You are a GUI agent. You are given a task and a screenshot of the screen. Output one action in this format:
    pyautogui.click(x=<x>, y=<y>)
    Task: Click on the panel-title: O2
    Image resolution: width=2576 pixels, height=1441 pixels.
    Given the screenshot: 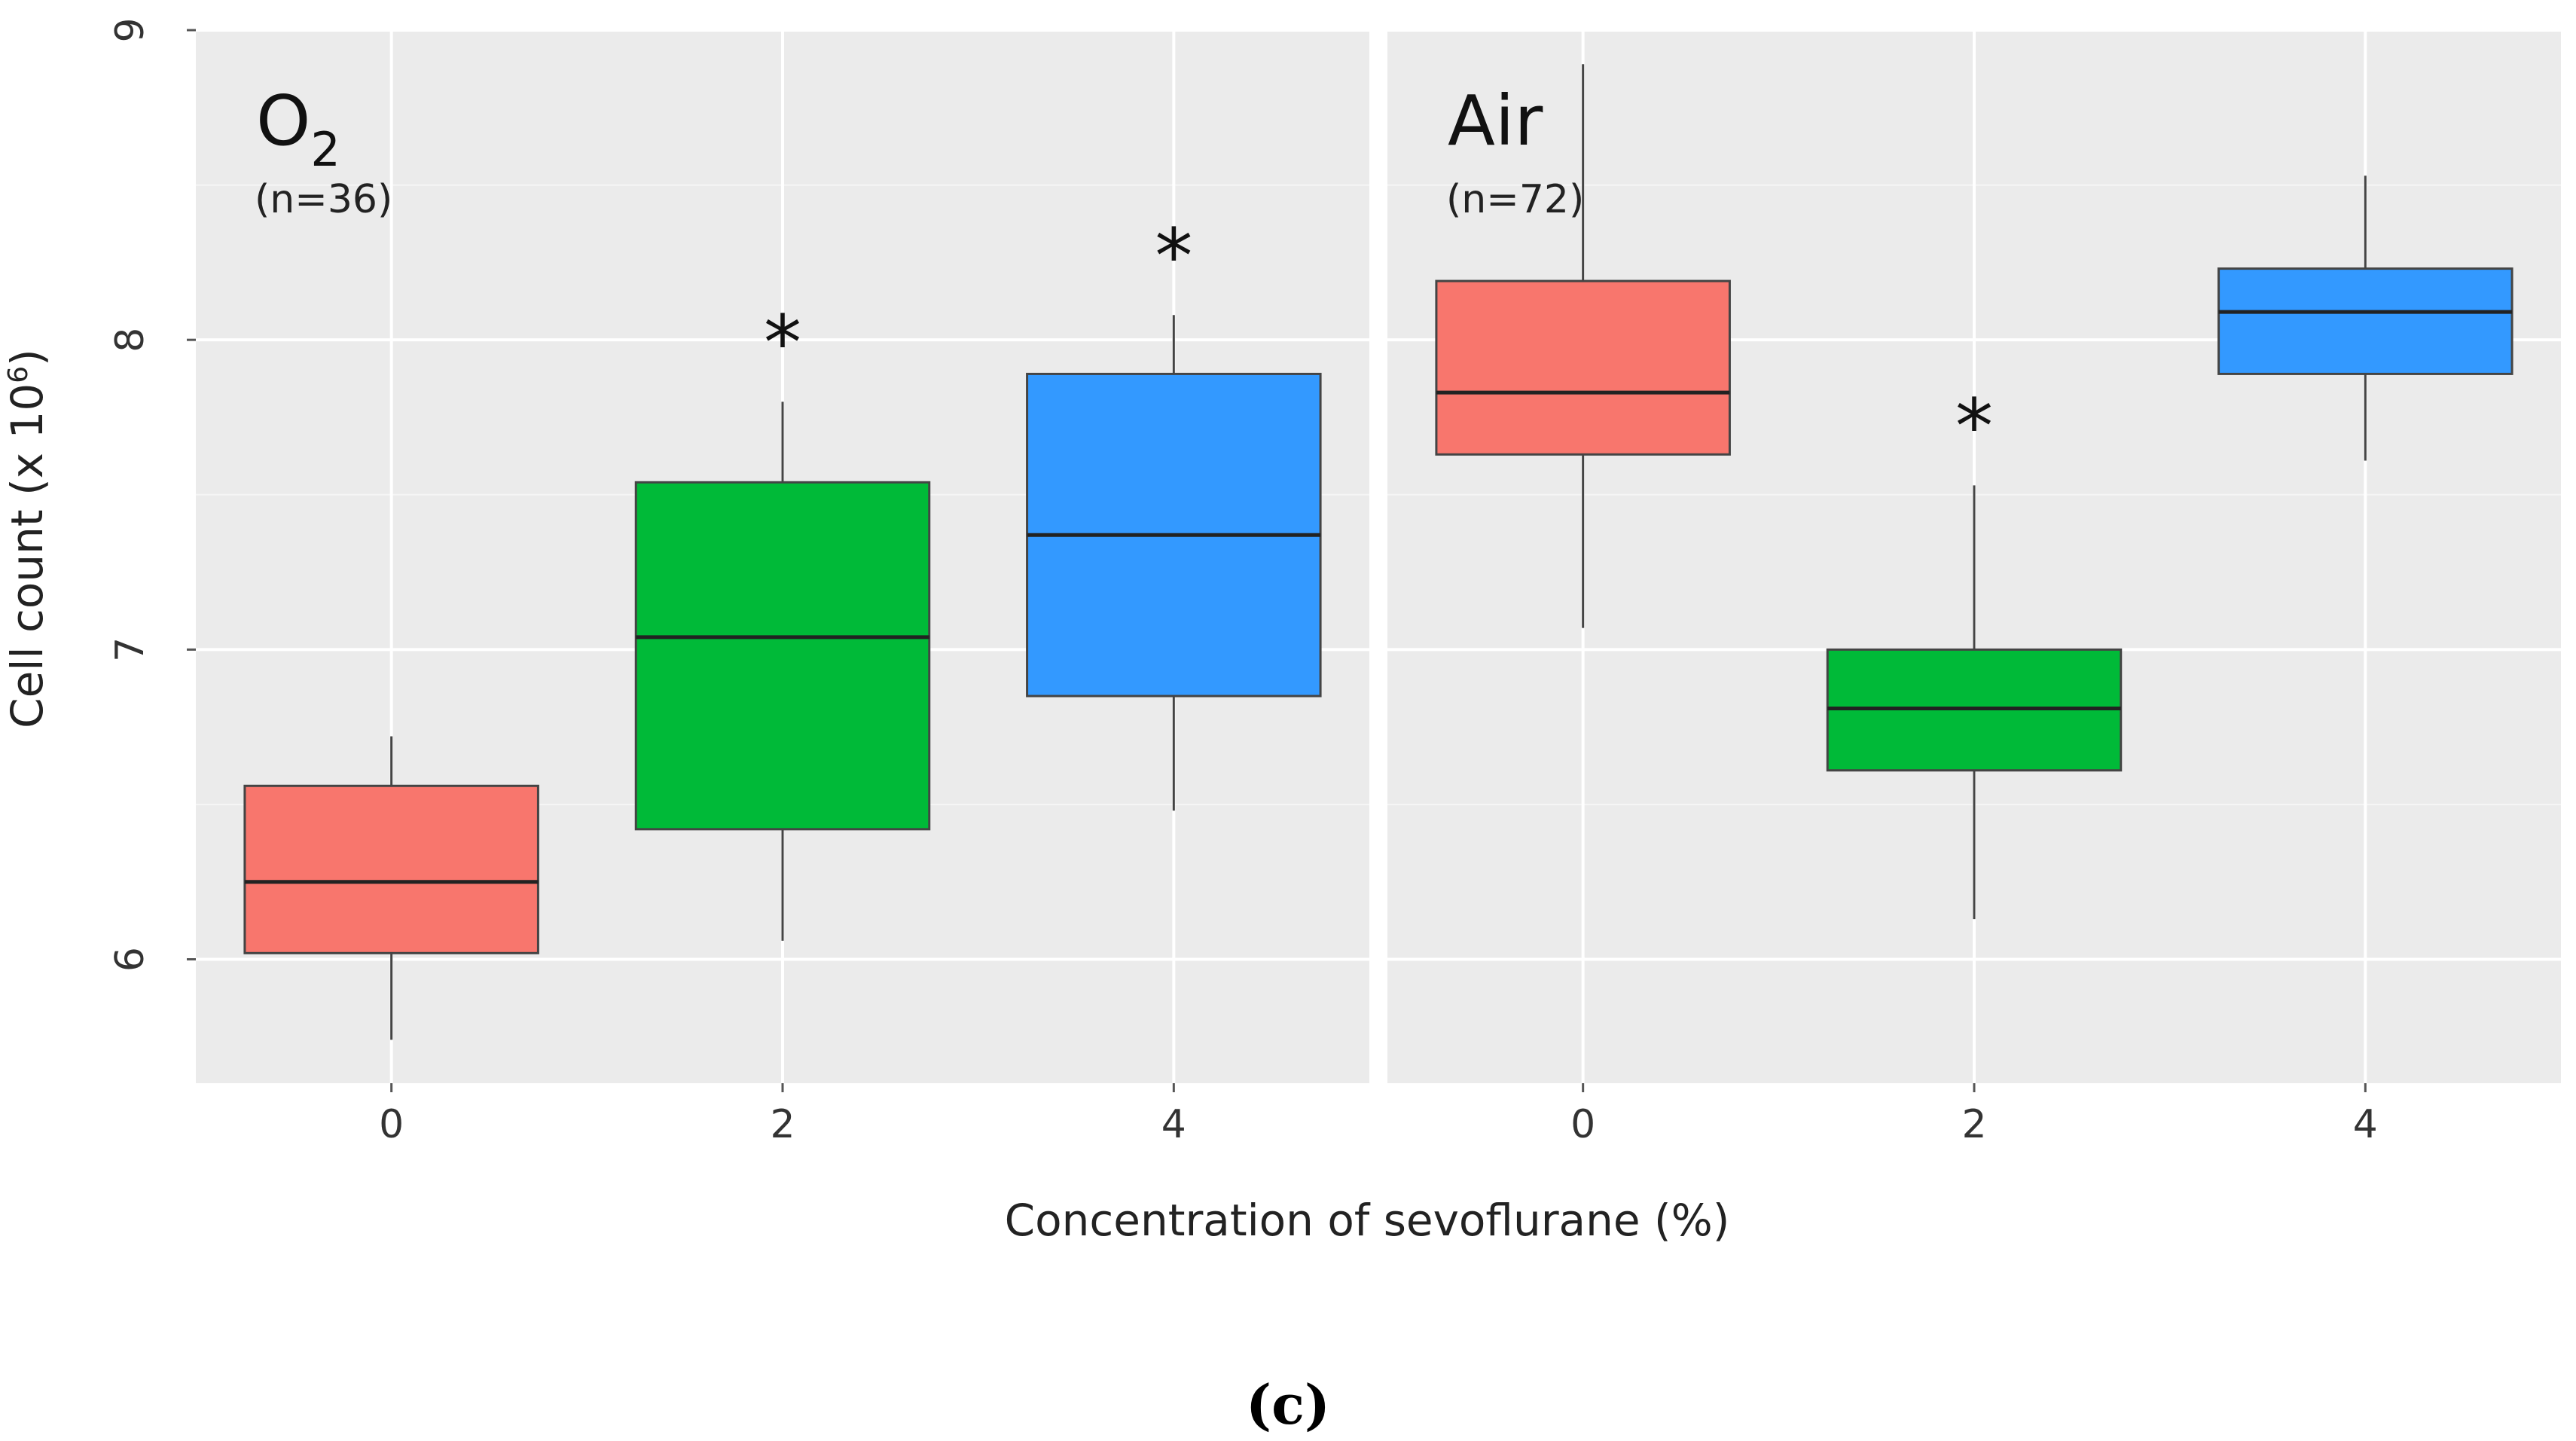 What is the action you would take?
    pyautogui.click(x=298, y=129)
    